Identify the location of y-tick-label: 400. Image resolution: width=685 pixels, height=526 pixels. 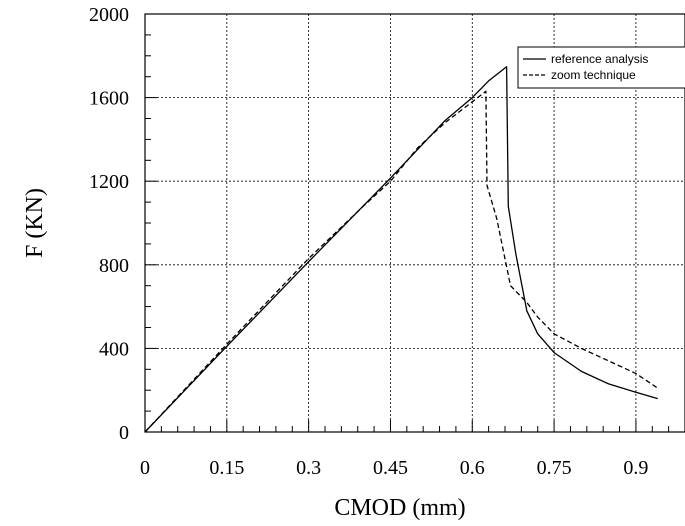
(114, 349).